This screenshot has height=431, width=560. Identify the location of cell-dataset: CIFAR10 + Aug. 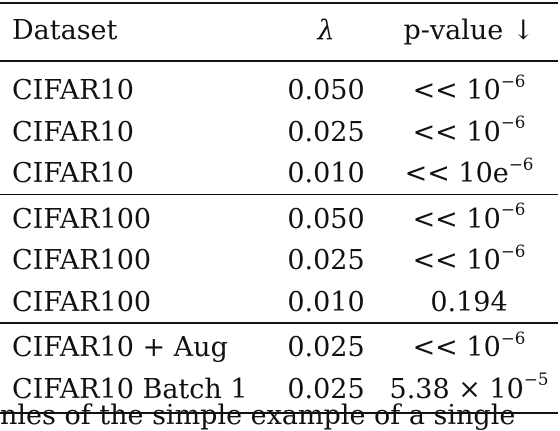
(120, 347).